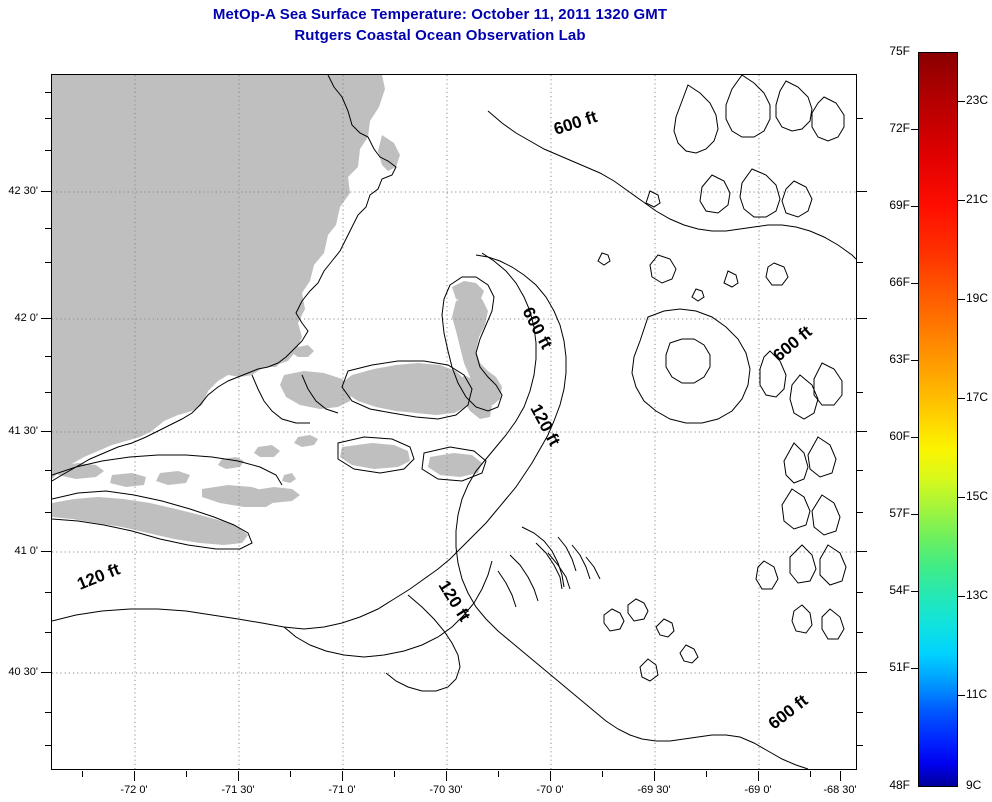  I want to click on colorbar-label-f: 54F, so click(899, 590).